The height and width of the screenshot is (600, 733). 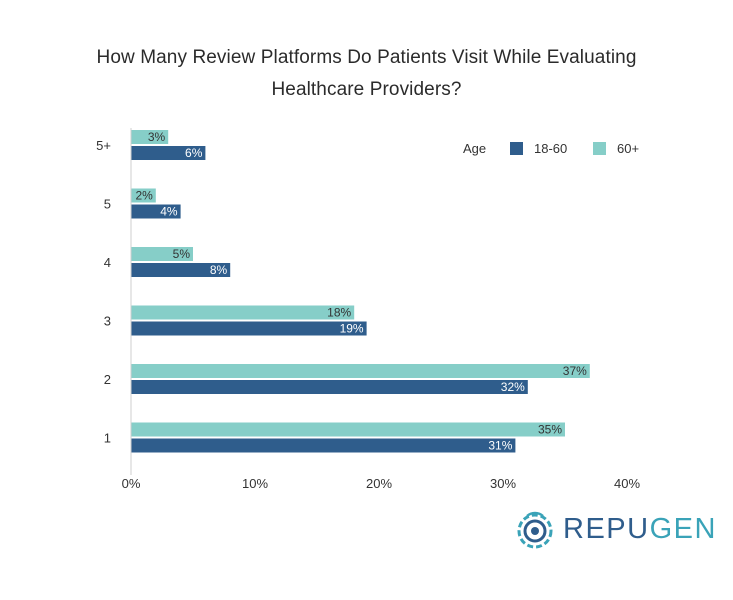 What do you see at coordinates (194, 153) in the screenshot?
I see `data-label-18-60: 6%` at bounding box center [194, 153].